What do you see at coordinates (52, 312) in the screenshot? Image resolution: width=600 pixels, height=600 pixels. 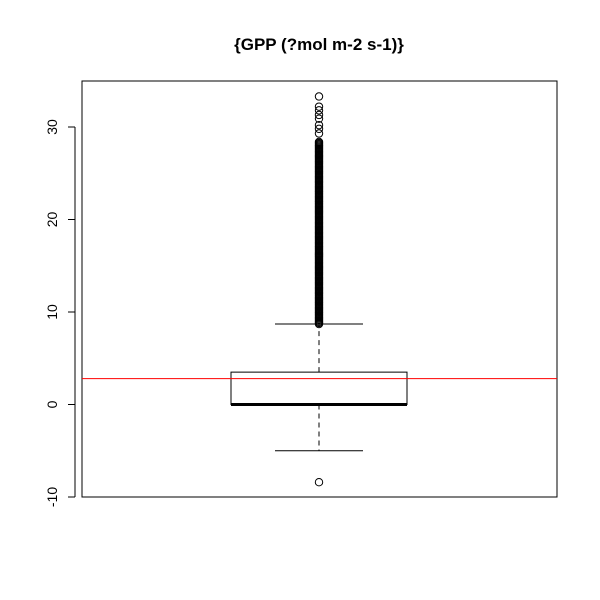 I see `y-tick-label: 10` at bounding box center [52, 312].